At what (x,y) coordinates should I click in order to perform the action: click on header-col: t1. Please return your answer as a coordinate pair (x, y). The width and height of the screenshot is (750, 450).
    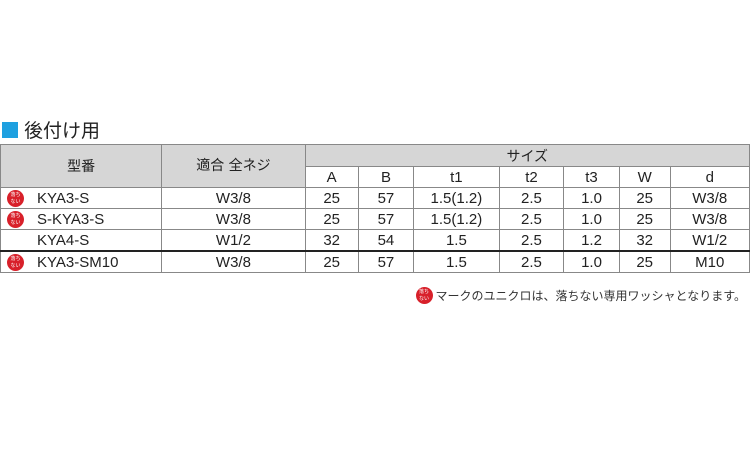
    Looking at the image, I should click on (456, 177).